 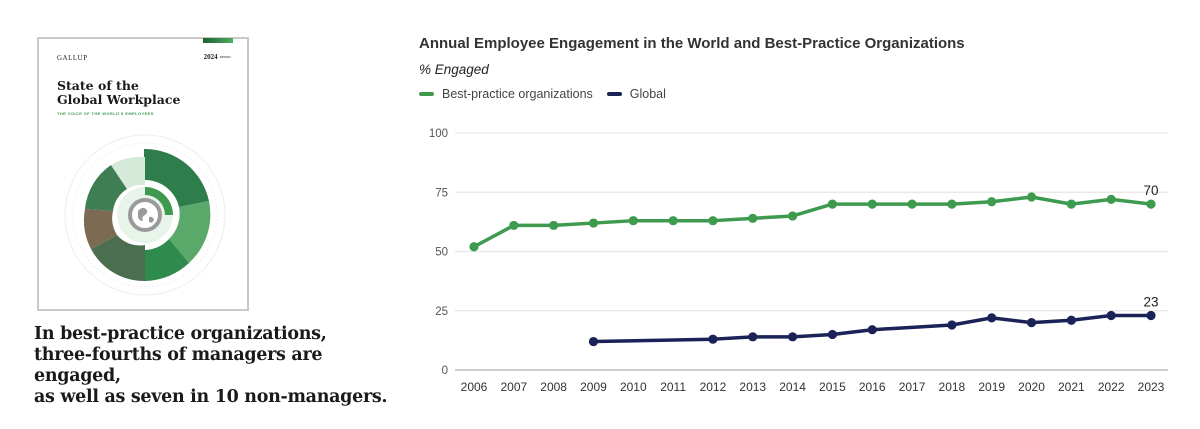 What do you see at coordinates (872, 387) in the screenshot?
I see `x-tick-label: 2016` at bounding box center [872, 387].